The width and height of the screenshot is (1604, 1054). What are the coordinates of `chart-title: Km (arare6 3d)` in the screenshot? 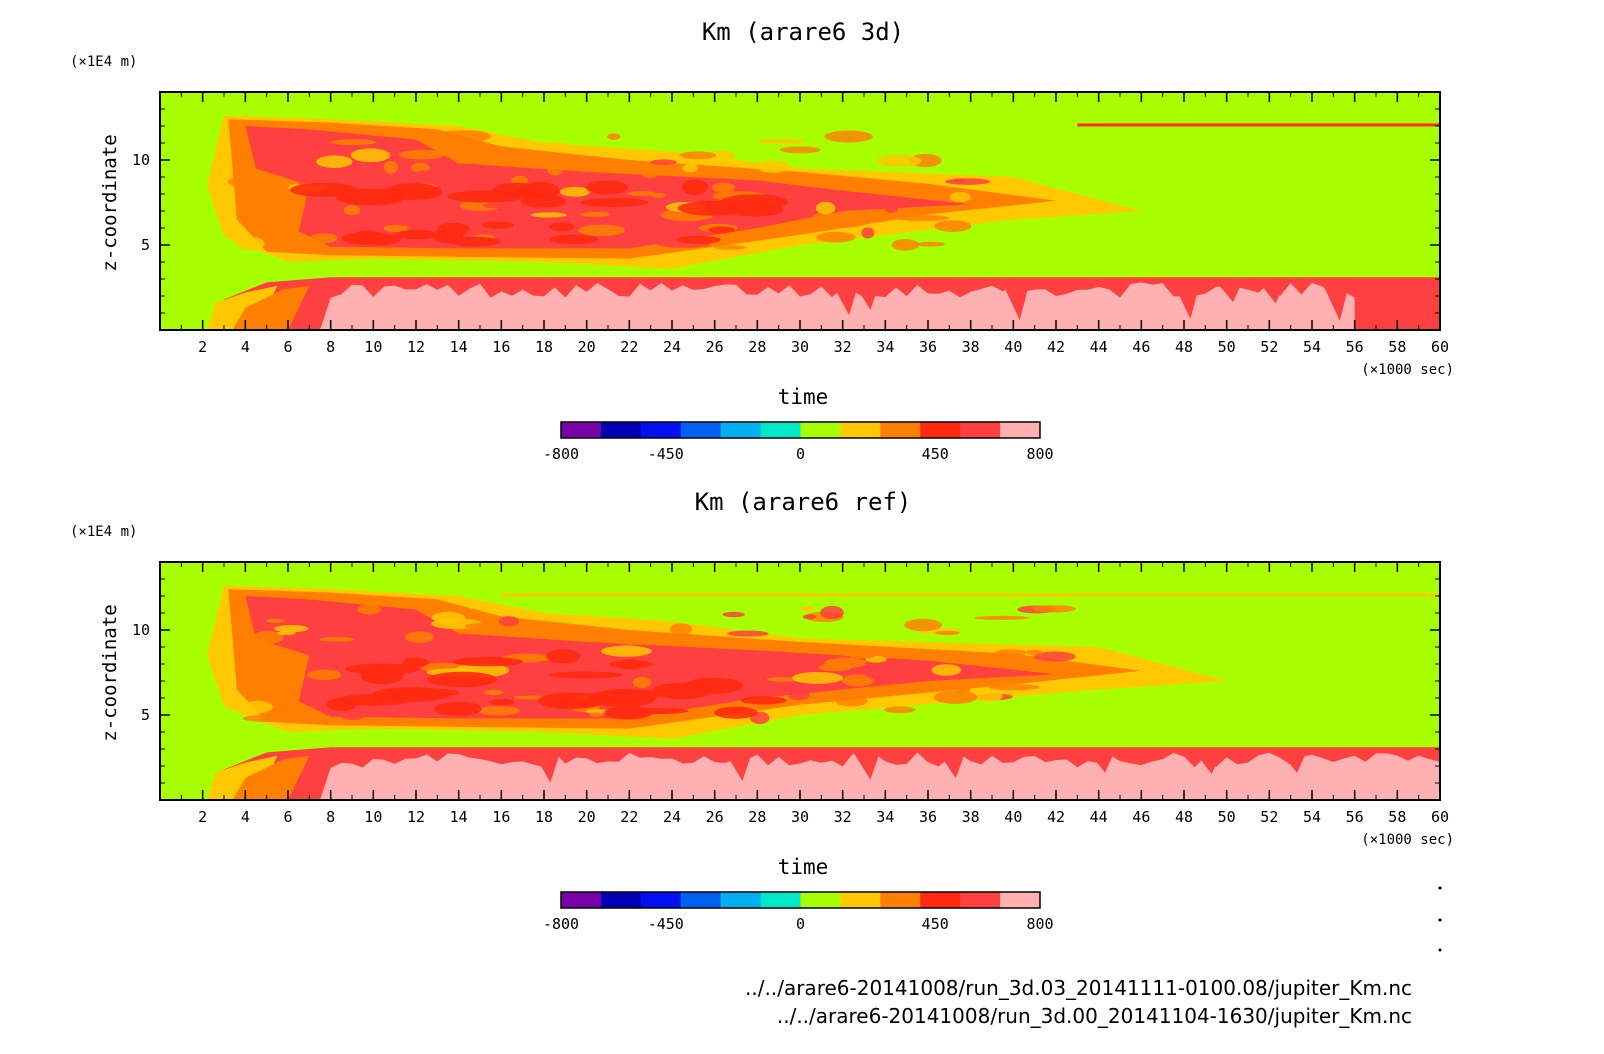 It's located at (803, 32).